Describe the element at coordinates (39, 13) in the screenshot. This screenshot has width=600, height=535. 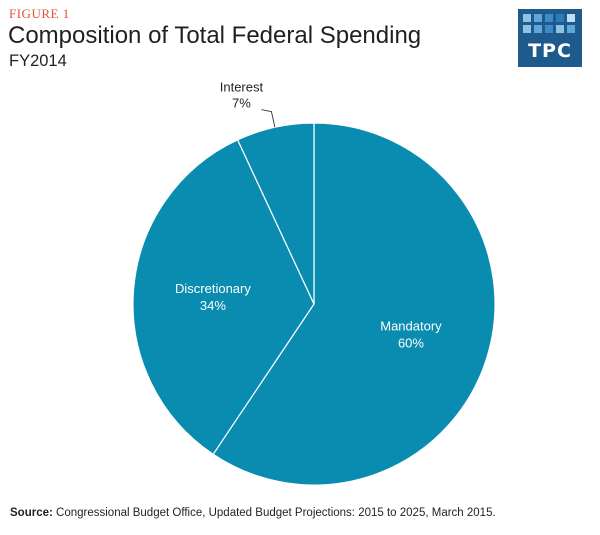
I see `figure-label: FIGURE 1` at that location.